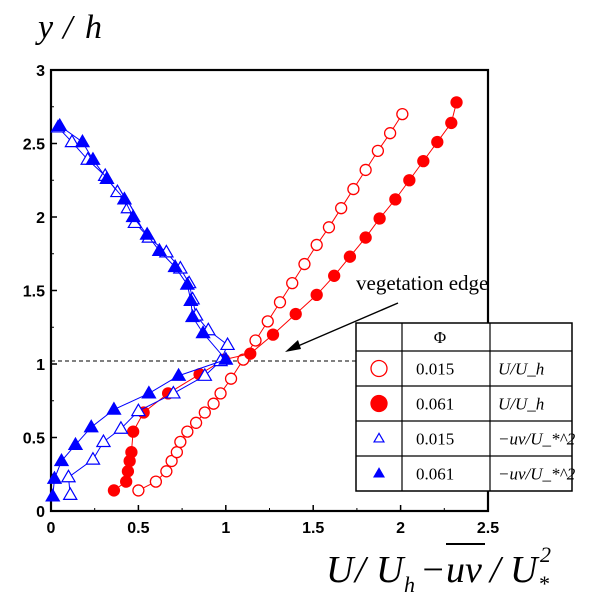  I want to click on legend-quantity: U/U_h, so click(521, 404).